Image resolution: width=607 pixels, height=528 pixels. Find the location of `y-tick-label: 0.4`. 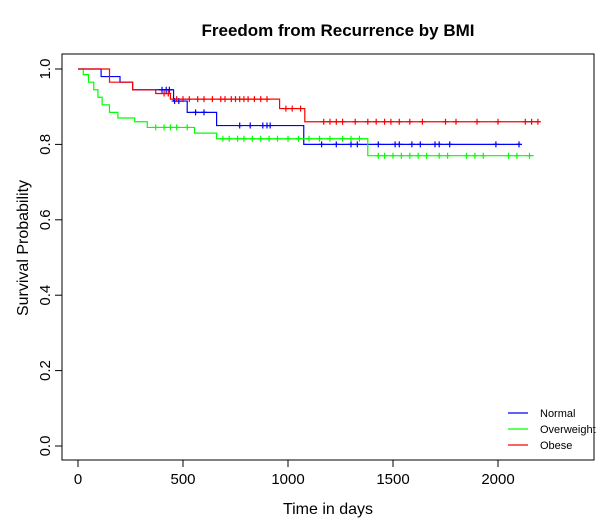

y-tick-label: 0.4 is located at coordinates (45, 295).